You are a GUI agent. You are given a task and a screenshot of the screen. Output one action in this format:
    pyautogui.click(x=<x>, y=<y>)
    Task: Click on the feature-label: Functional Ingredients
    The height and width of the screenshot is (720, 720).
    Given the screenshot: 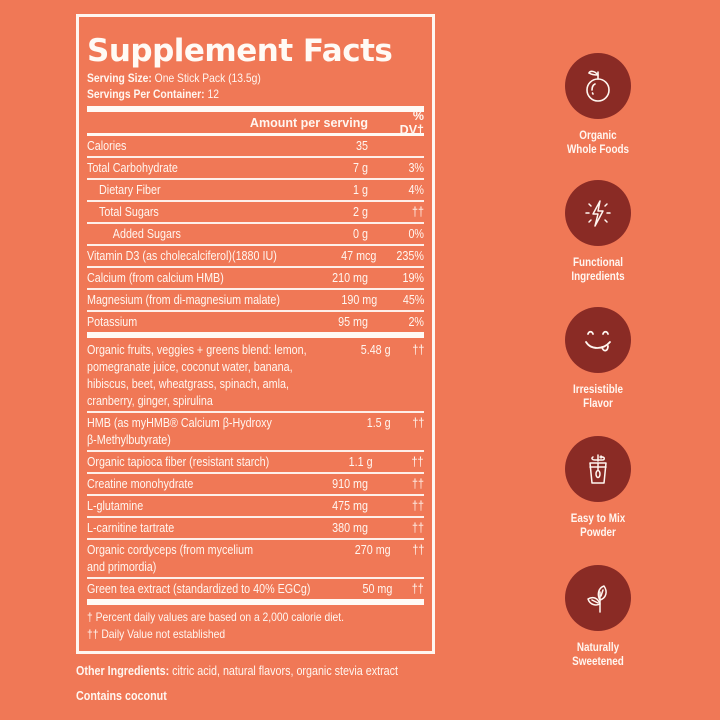 What is the action you would take?
    pyautogui.click(x=598, y=270)
    